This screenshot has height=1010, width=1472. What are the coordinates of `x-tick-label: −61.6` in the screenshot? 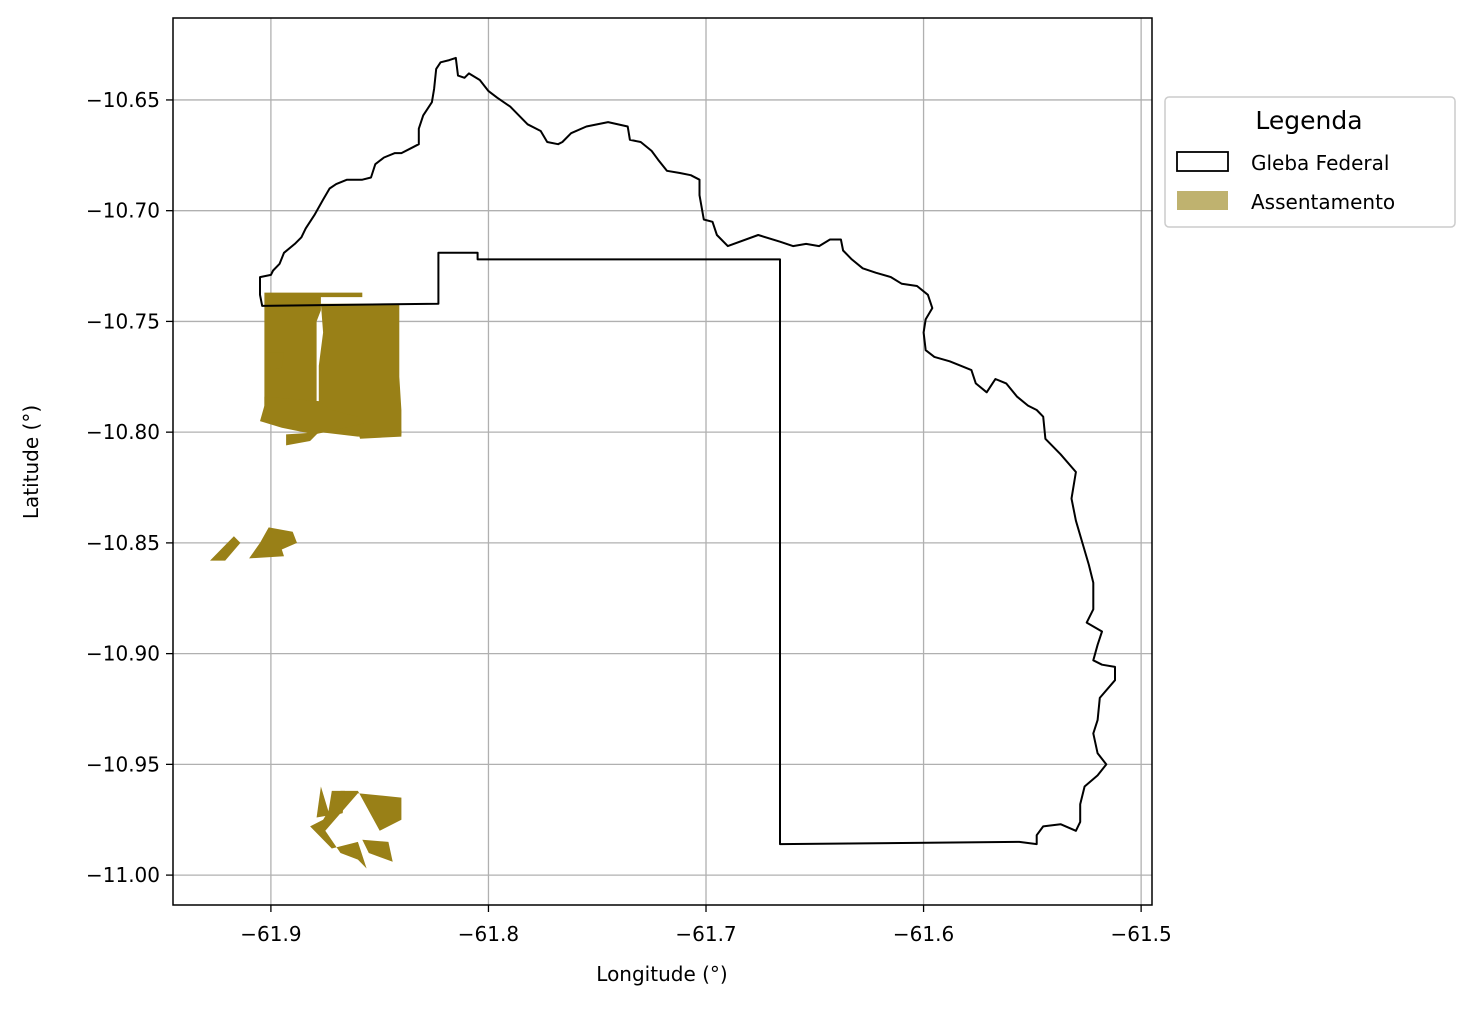 It's located at (923, 934).